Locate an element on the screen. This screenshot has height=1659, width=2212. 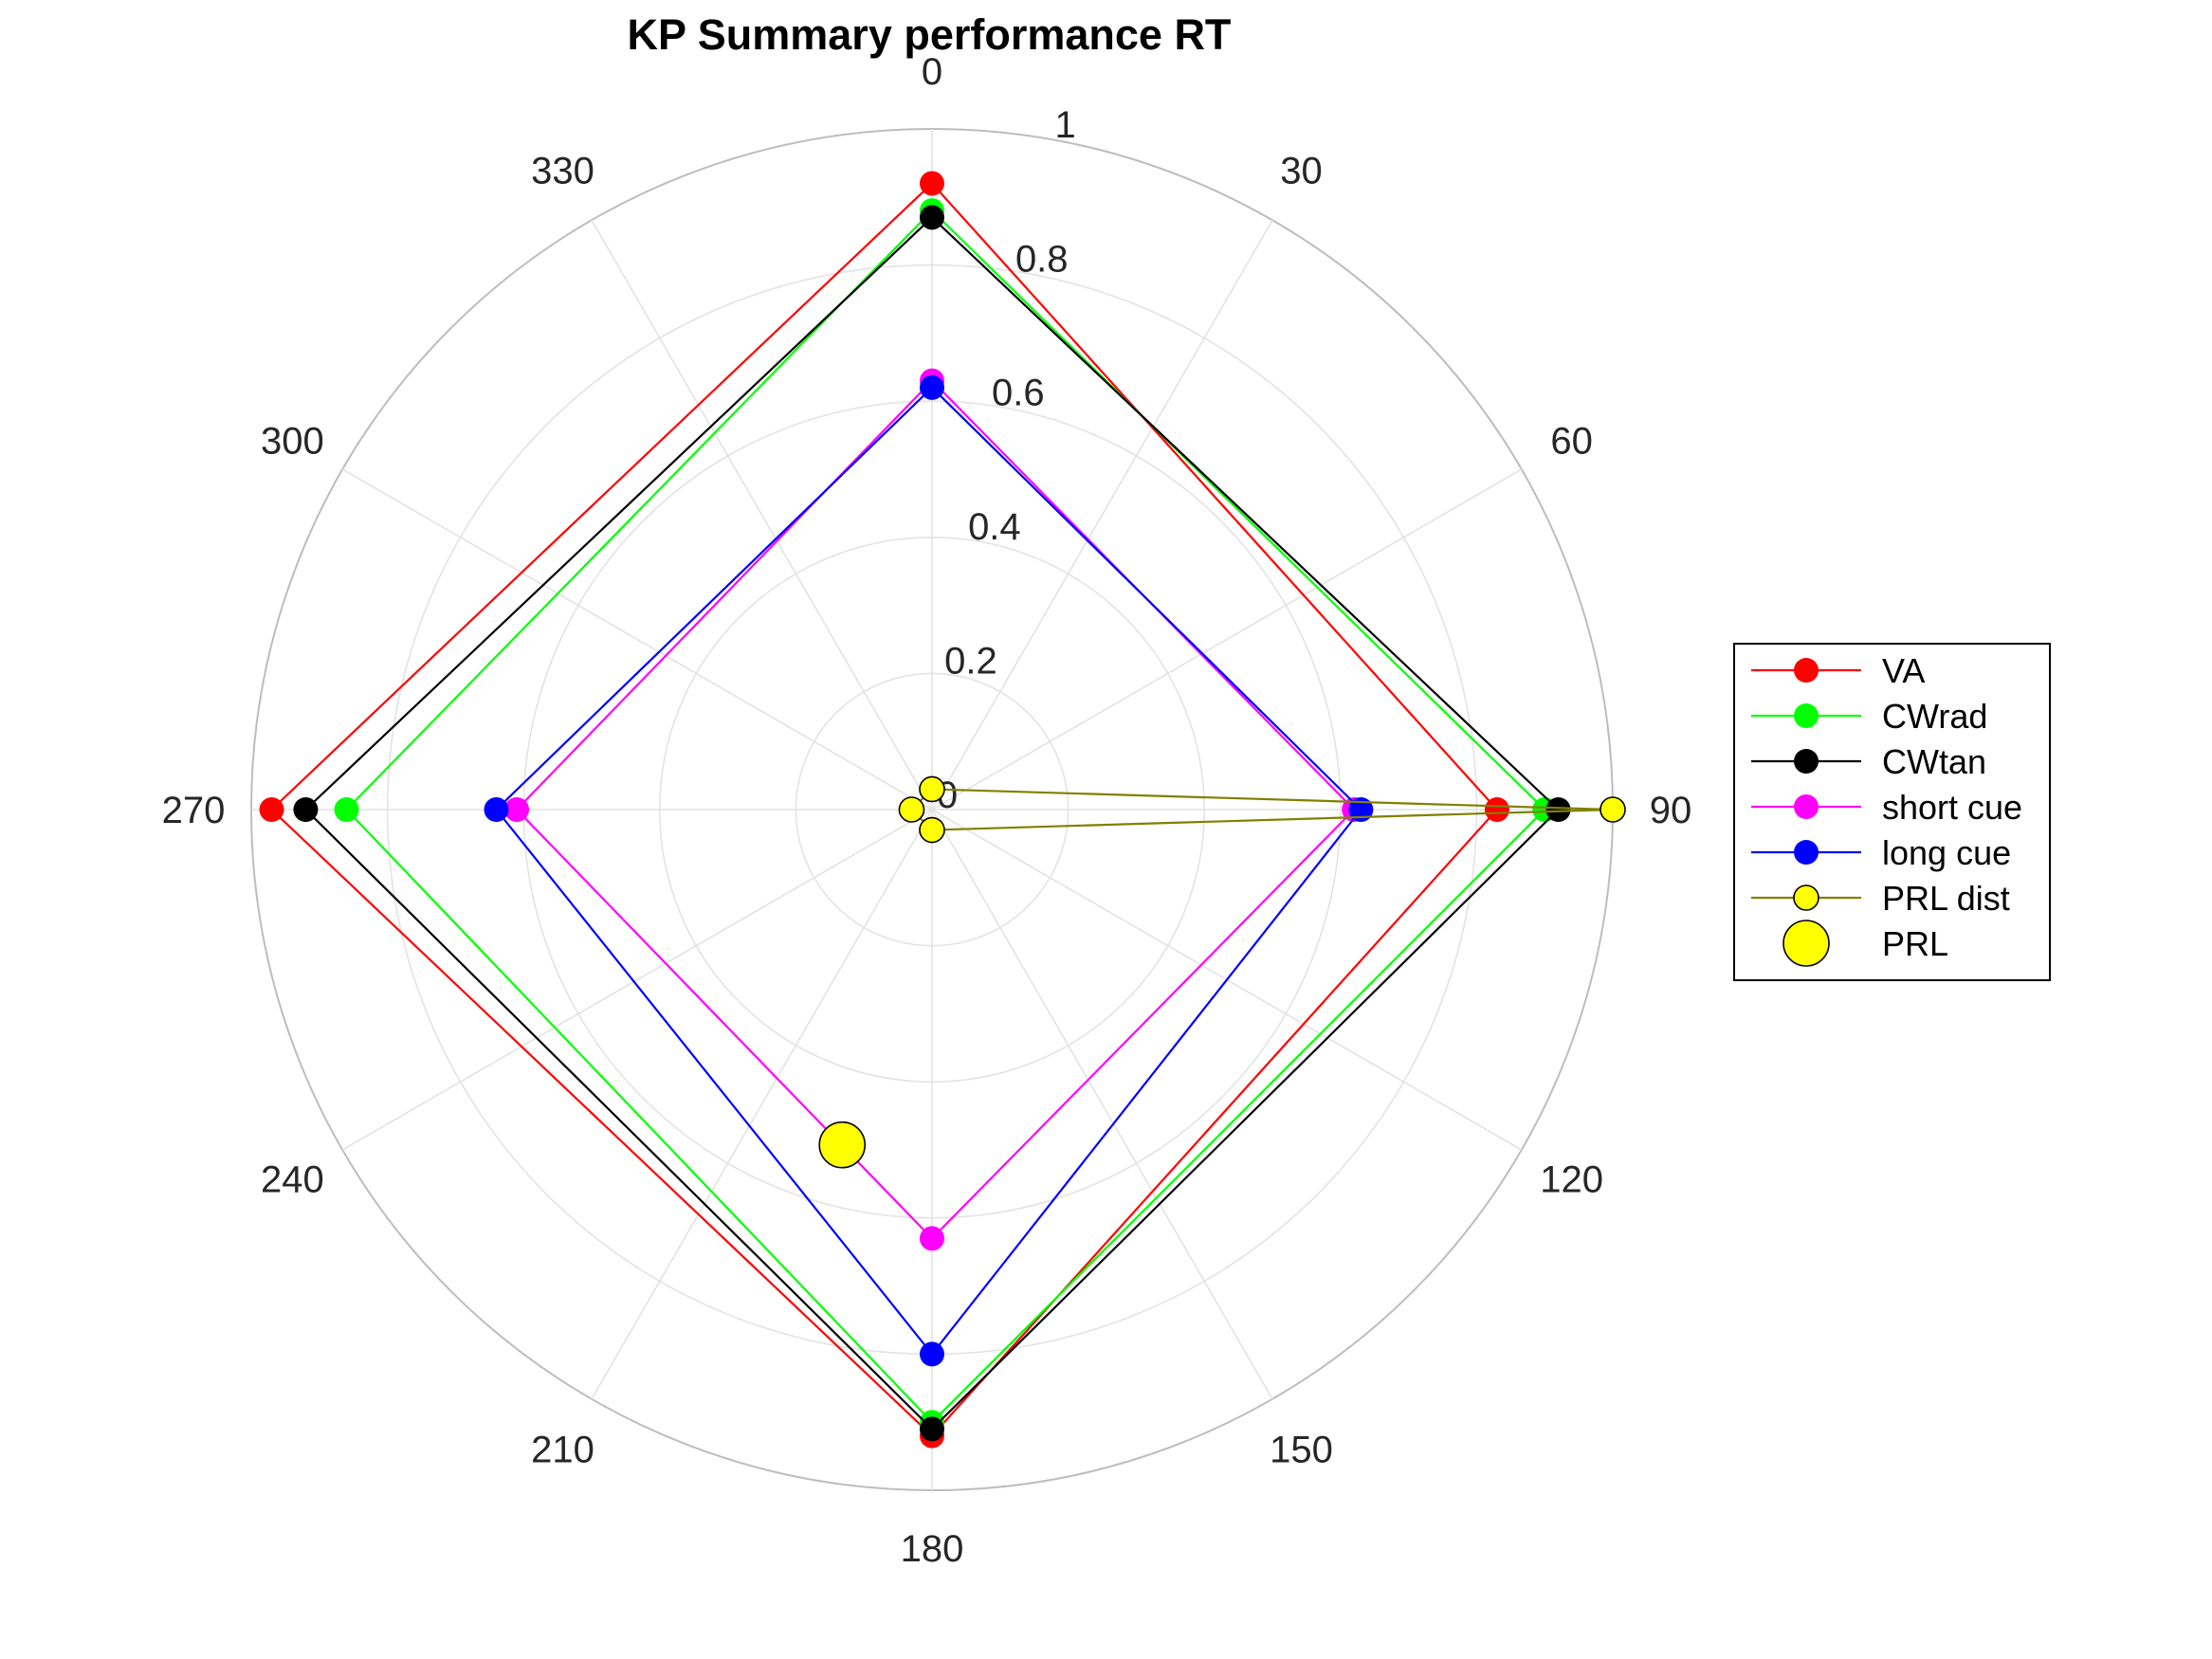
series-prl is located at coordinates (842, 1145).